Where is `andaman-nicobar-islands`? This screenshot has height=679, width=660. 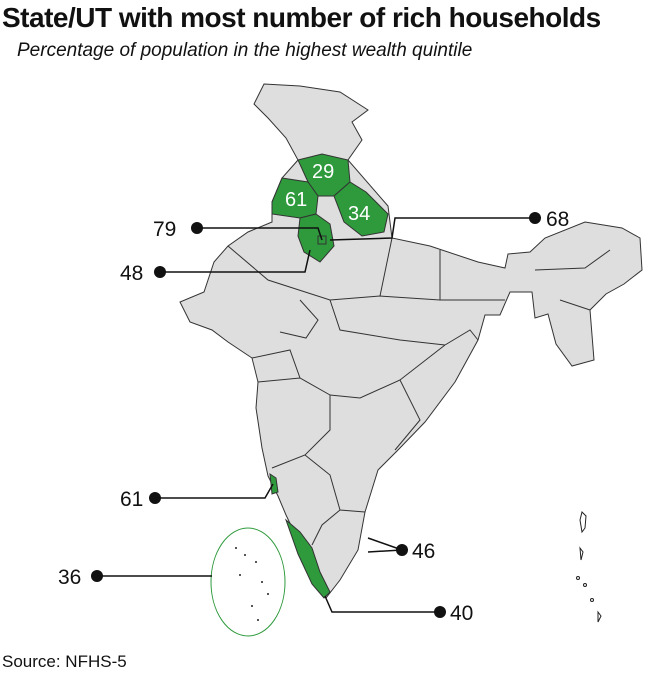
andaman-nicobar-islands is located at coordinates (589, 567).